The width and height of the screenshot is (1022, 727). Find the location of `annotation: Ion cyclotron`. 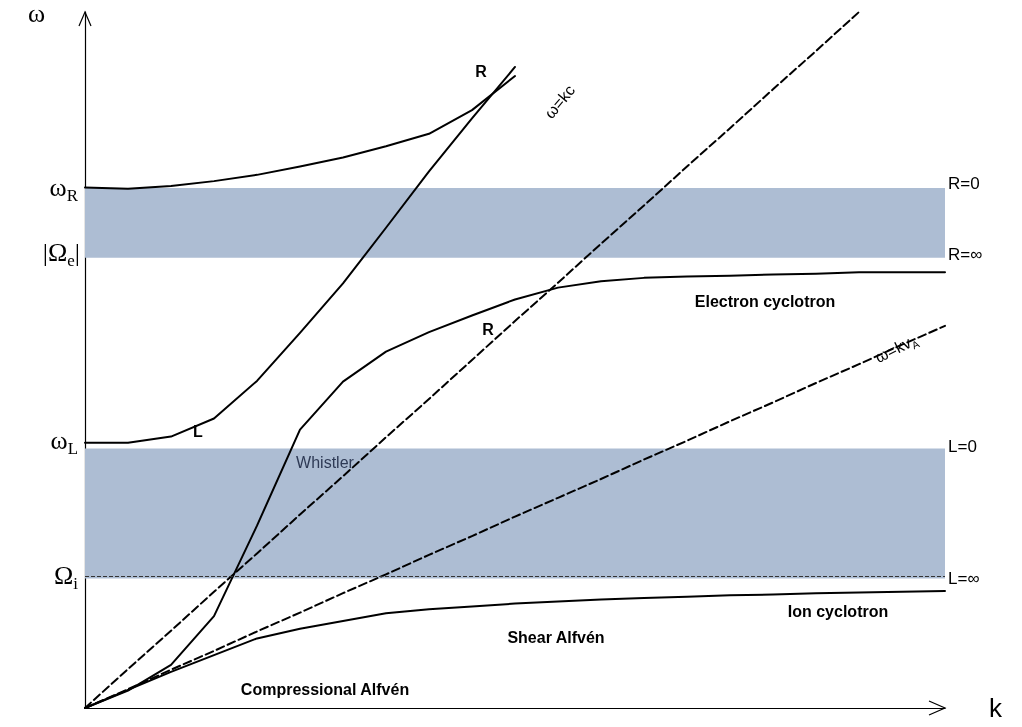

annotation: Ion cyclotron is located at coordinates (838, 611).